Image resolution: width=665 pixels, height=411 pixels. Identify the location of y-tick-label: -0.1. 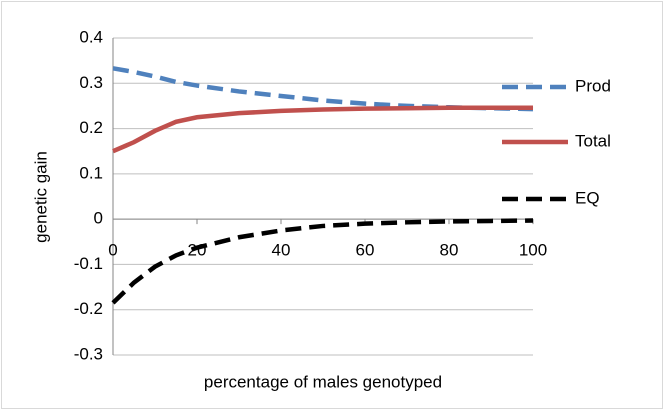
(88, 263).